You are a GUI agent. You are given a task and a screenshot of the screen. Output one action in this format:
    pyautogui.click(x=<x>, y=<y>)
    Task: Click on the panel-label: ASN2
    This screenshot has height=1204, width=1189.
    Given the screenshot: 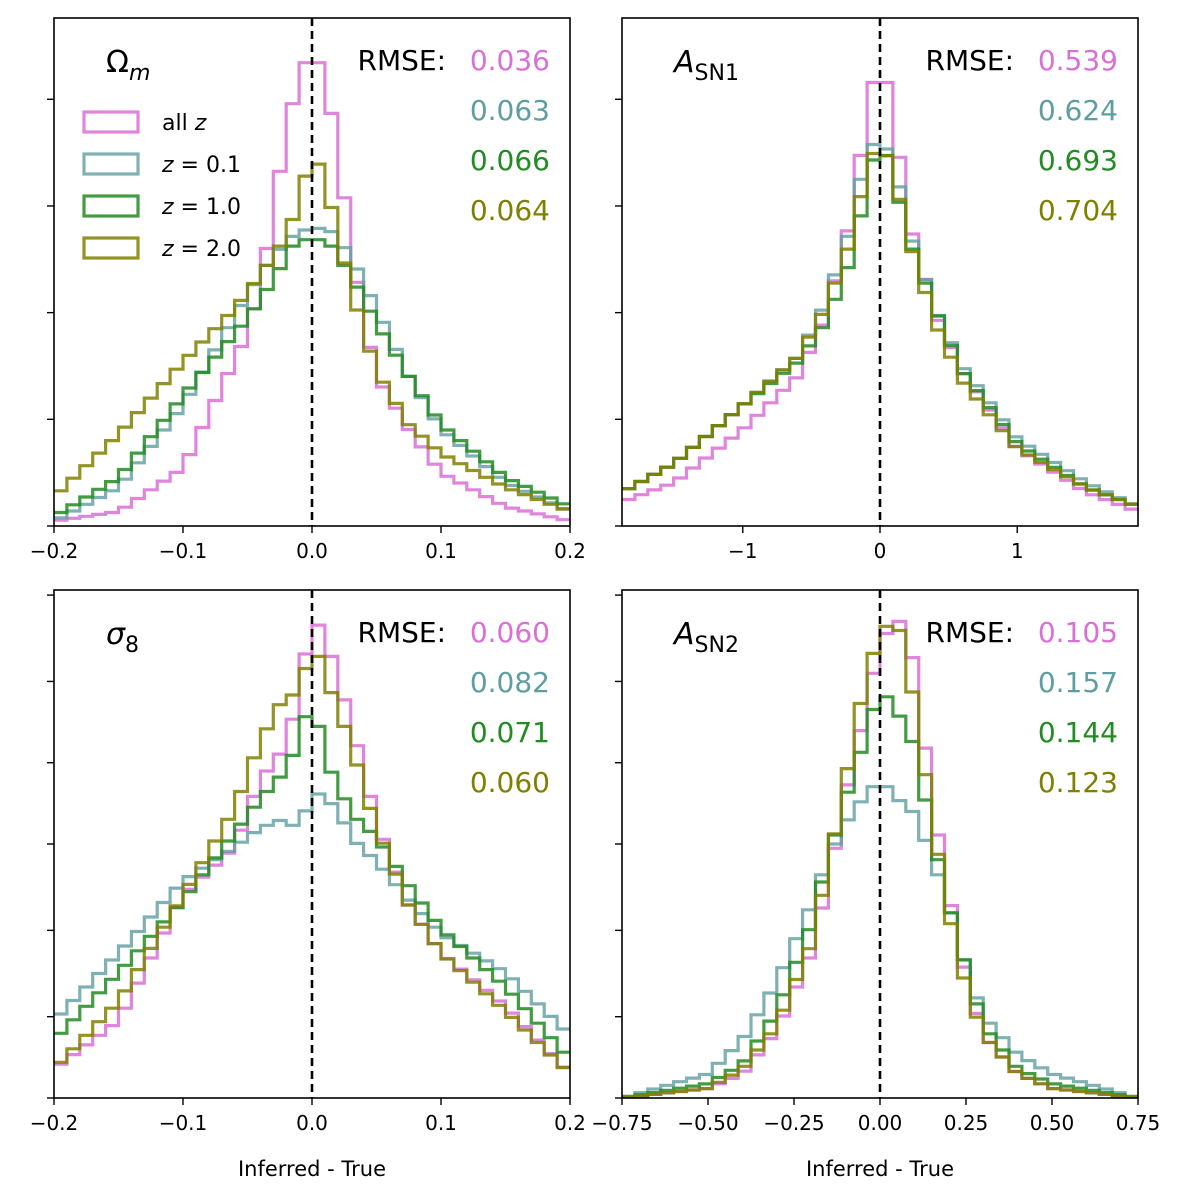 What is the action you would take?
    pyautogui.click(x=705, y=637)
    